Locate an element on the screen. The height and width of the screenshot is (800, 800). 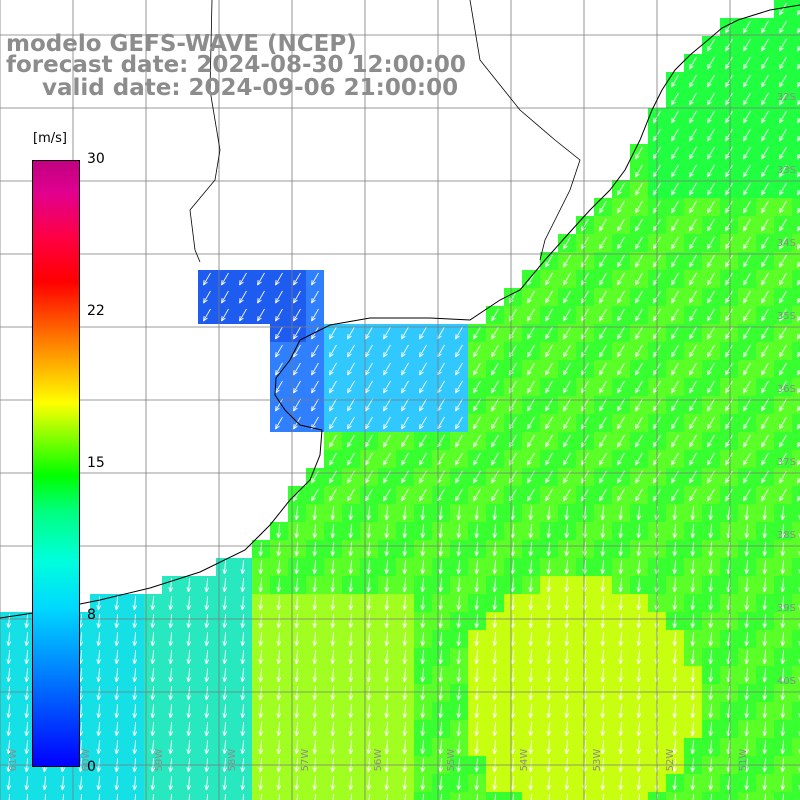
colorbar-tick: 15 is located at coordinates (96, 463).